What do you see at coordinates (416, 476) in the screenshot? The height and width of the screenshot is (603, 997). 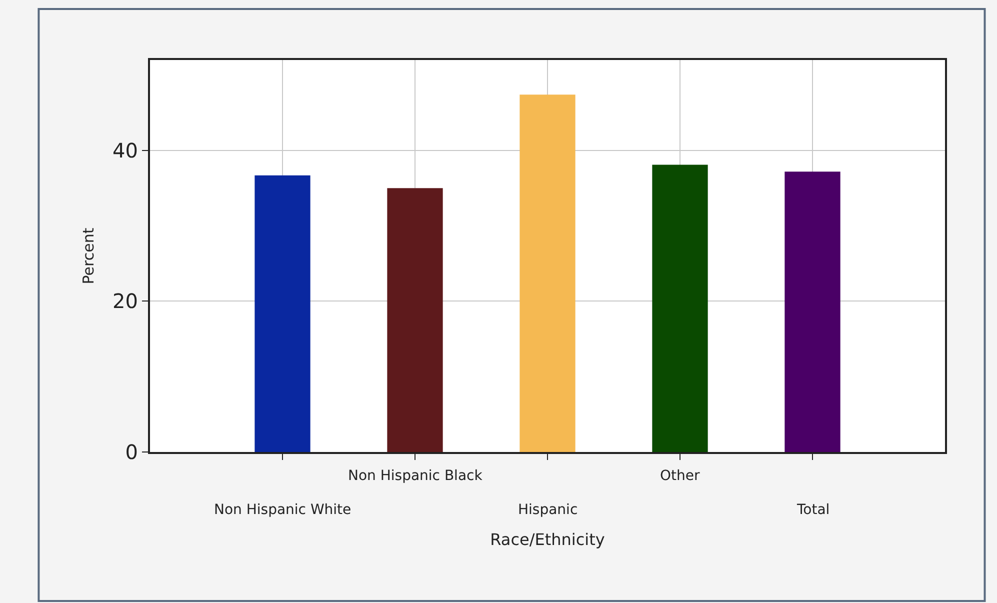 I see `x-tick-label: Non Hispanic Black` at bounding box center [416, 476].